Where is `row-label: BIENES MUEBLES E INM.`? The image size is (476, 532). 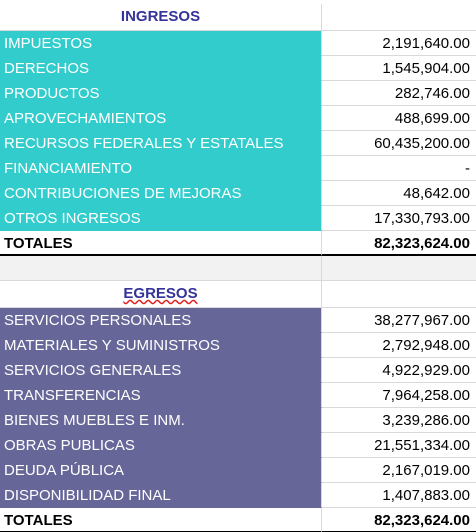
row-label: BIENES MUEBLES E INM. is located at coordinates (161, 420).